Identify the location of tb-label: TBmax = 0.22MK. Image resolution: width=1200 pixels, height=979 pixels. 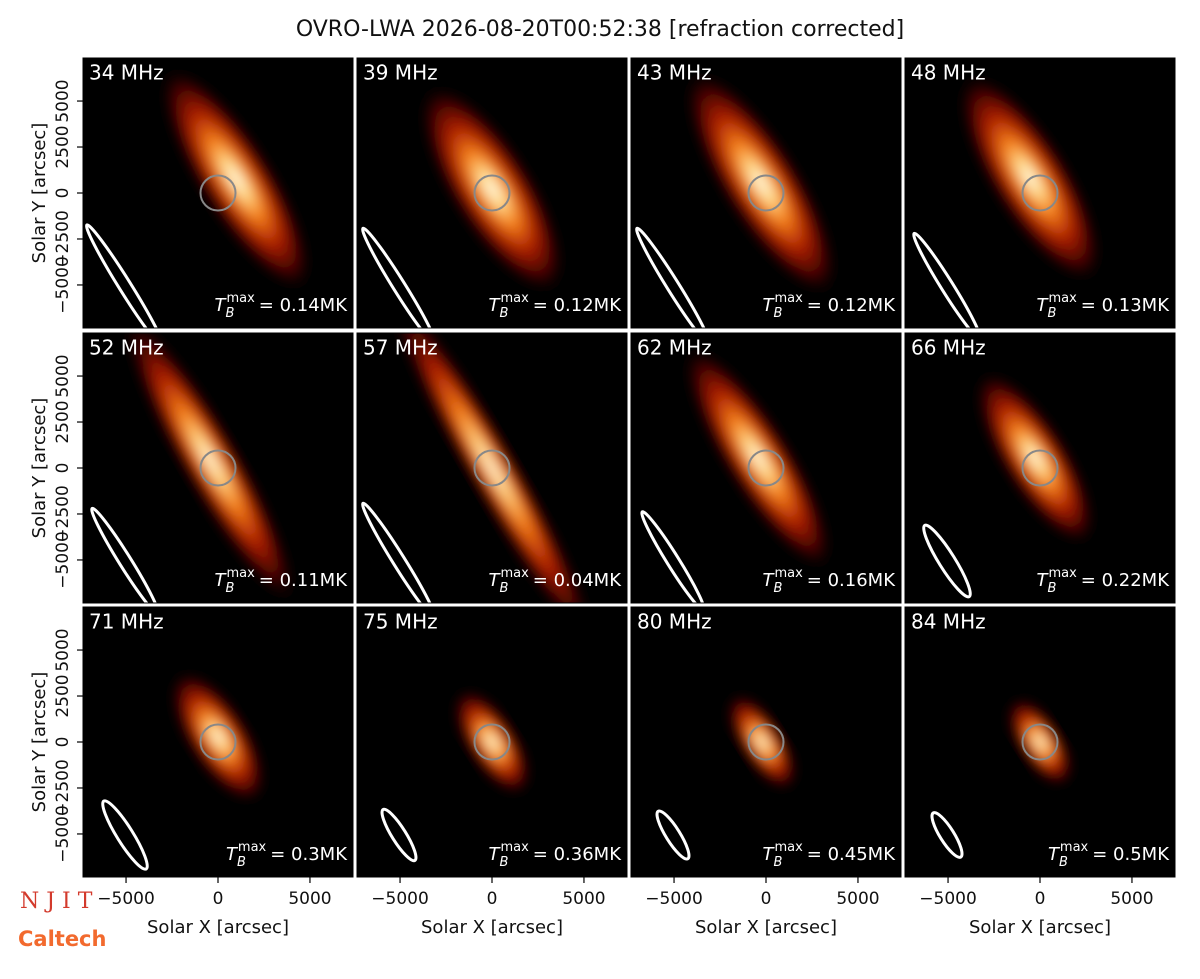
(1104, 581).